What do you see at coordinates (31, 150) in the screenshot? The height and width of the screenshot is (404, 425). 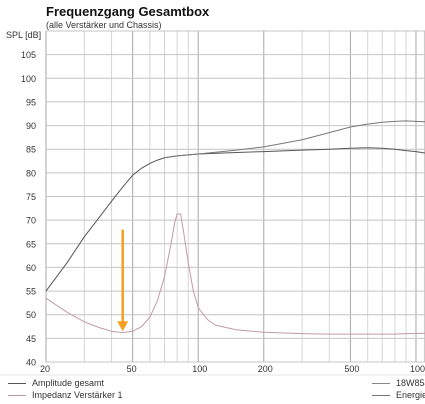 I see `y-tick-label: 85` at bounding box center [31, 150].